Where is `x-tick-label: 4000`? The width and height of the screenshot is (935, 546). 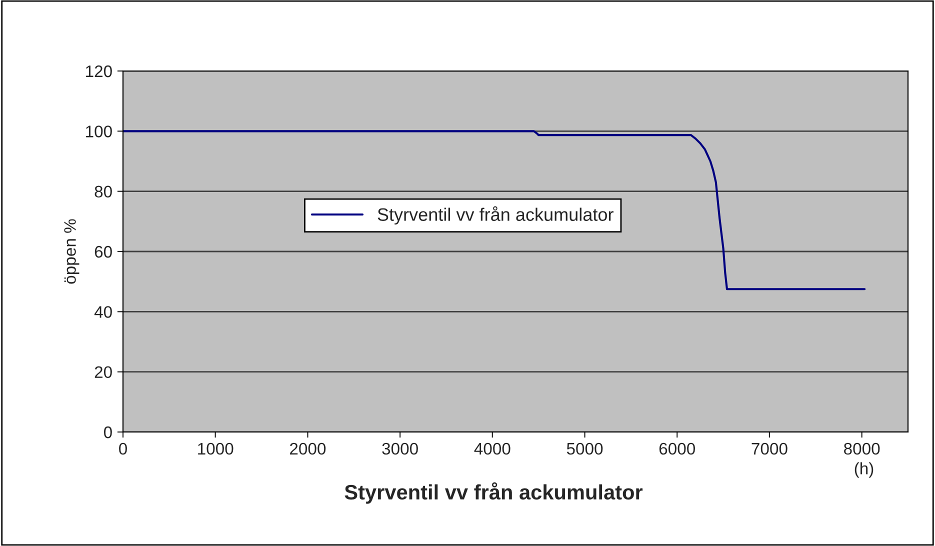 x-tick-label: 4000 is located at coordinates (492, 448).